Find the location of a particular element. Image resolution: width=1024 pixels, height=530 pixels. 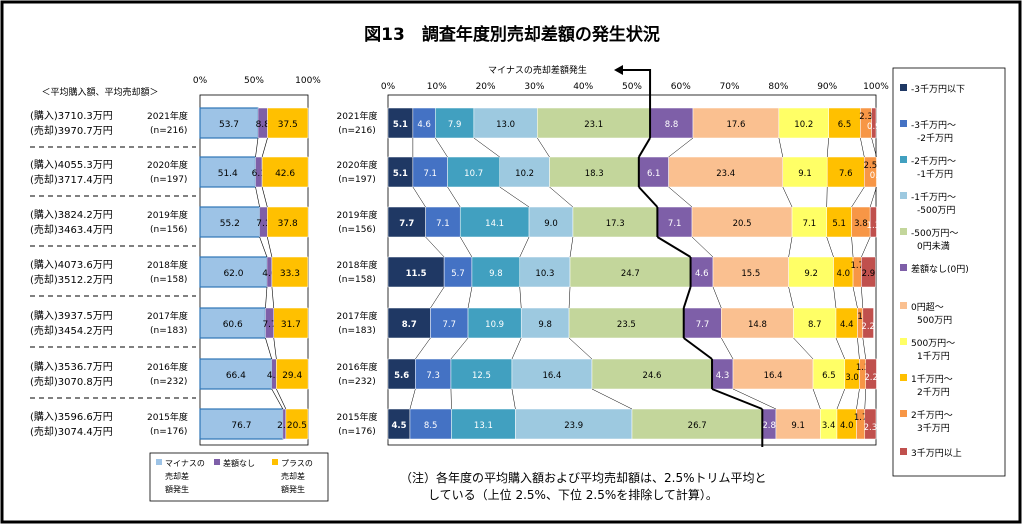

right-data-label: 23.9 is located at coordinates (573, 426).